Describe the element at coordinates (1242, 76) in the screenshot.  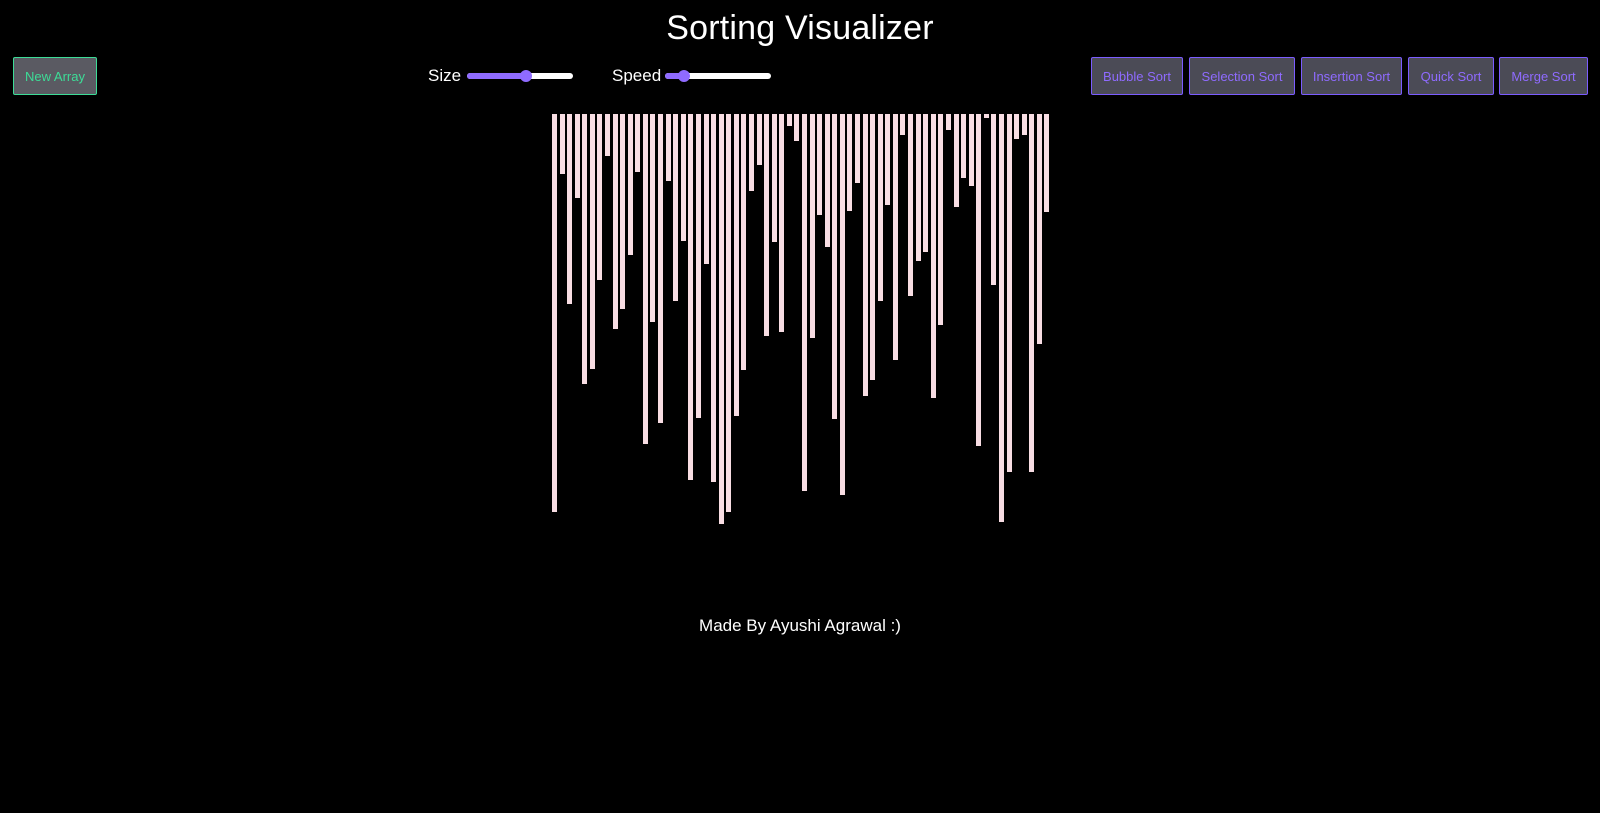
I see `selection-sort-button: Selection Sort` at that location.